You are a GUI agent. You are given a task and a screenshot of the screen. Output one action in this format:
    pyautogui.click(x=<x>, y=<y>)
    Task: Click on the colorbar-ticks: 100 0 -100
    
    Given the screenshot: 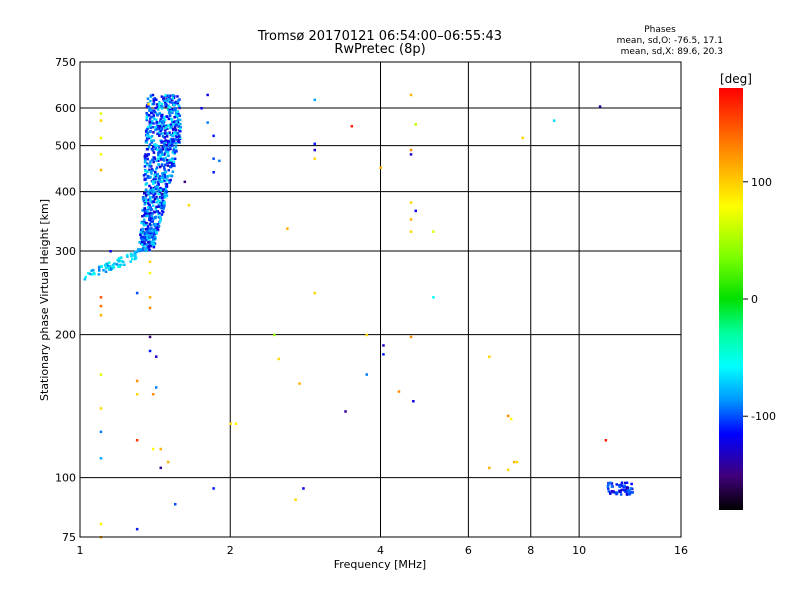 What is the action you would take?
    pyautogui.click(x=759, y=299)
    